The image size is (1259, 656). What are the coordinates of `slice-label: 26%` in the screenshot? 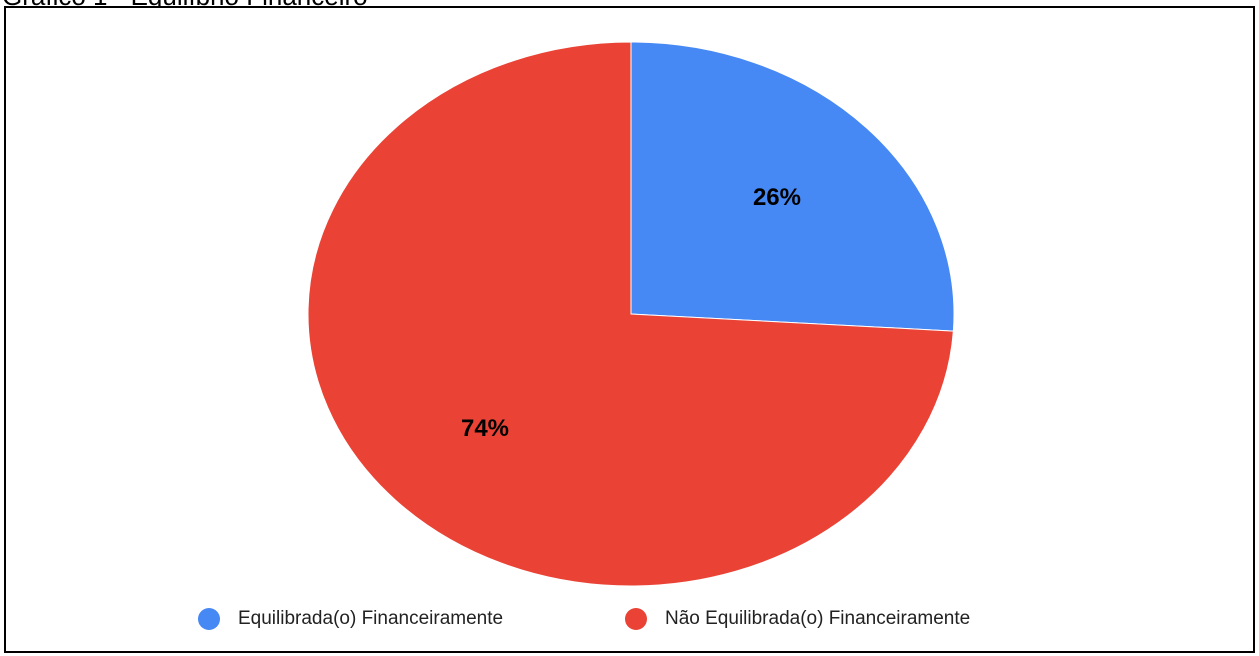 It's located at (777, 197).